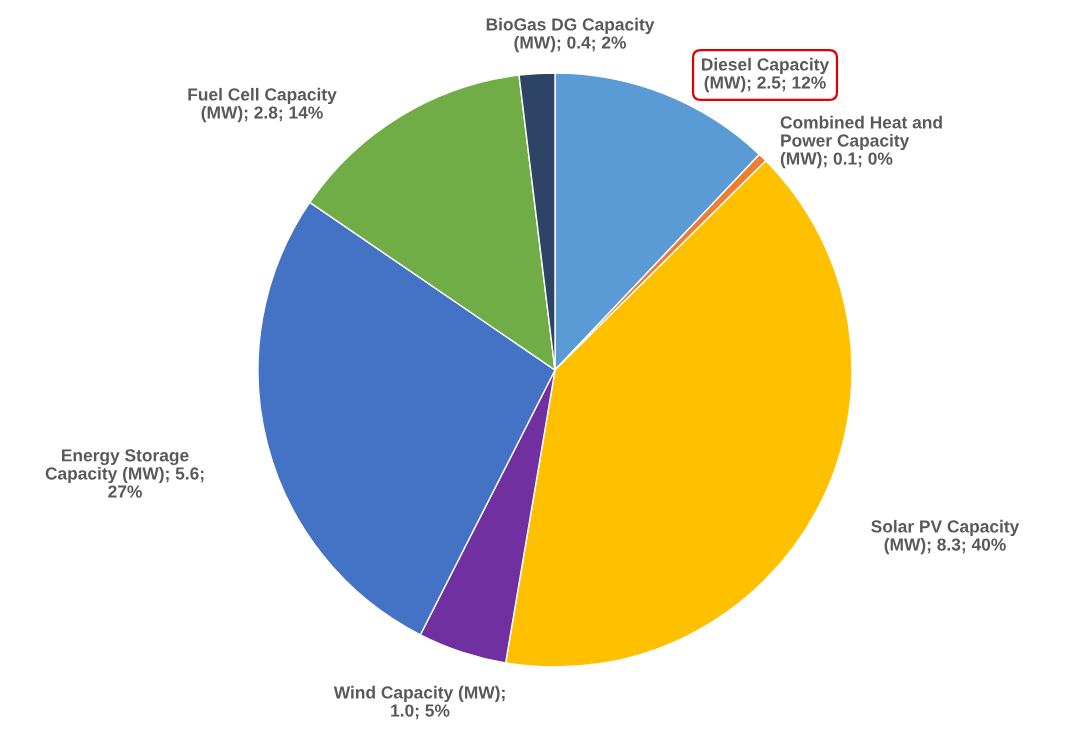  What do you see at coordinates (124, 473) in the screenshot?
I see `slice-label: Energy Storage Capacity (MW); 5.6; 27%` at bounding box center [124, 473].